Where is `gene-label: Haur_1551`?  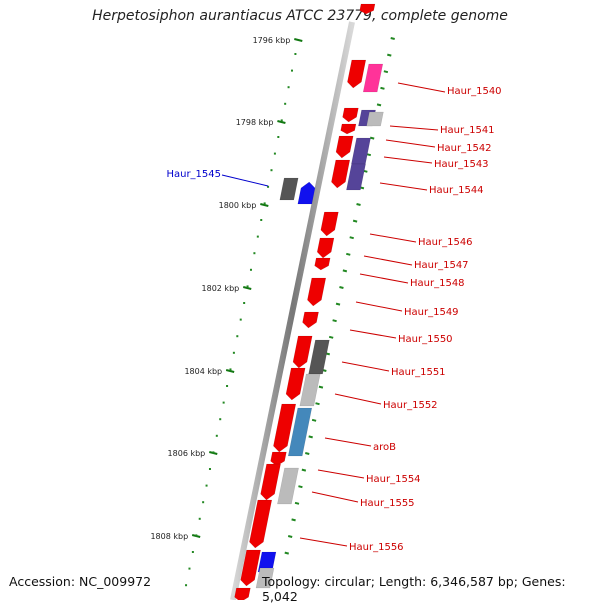 gene-label: Haur_1551 is located at coordinates (418, 372).